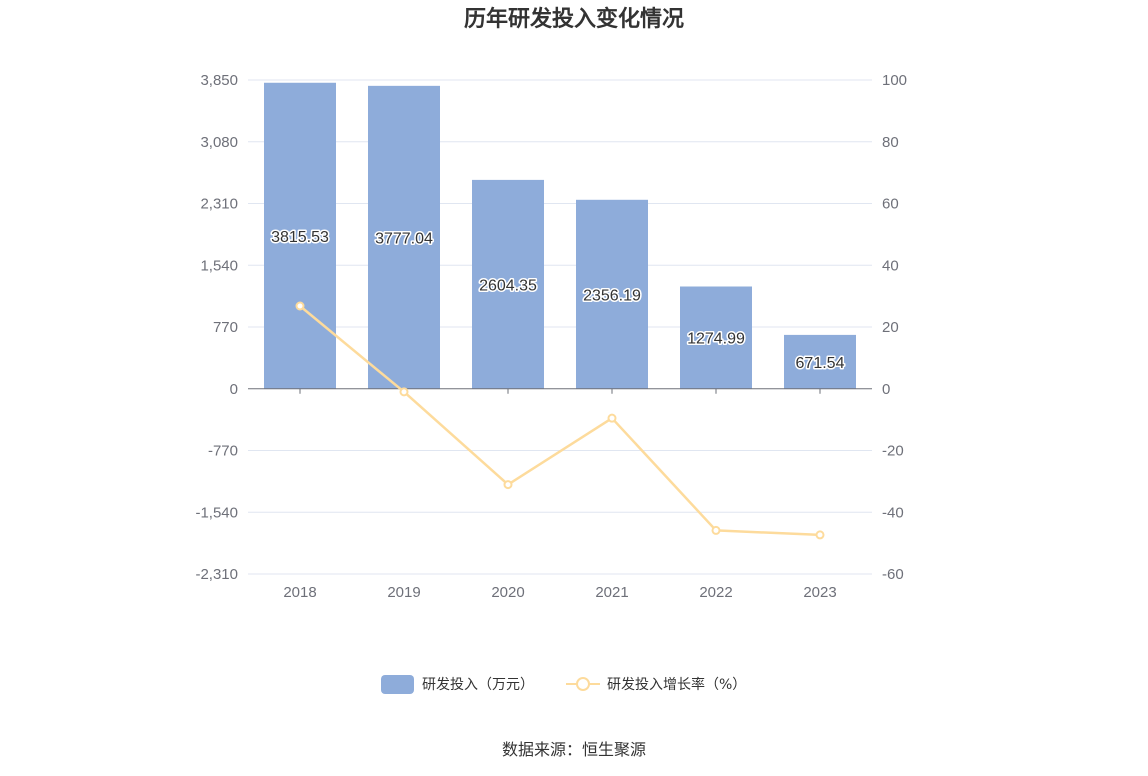 The width and height of the screenshot is (1148, 776). Describe the element at coordinates (819, 592) in the screenshot. I see `x-tick-label: 2023` at that location.